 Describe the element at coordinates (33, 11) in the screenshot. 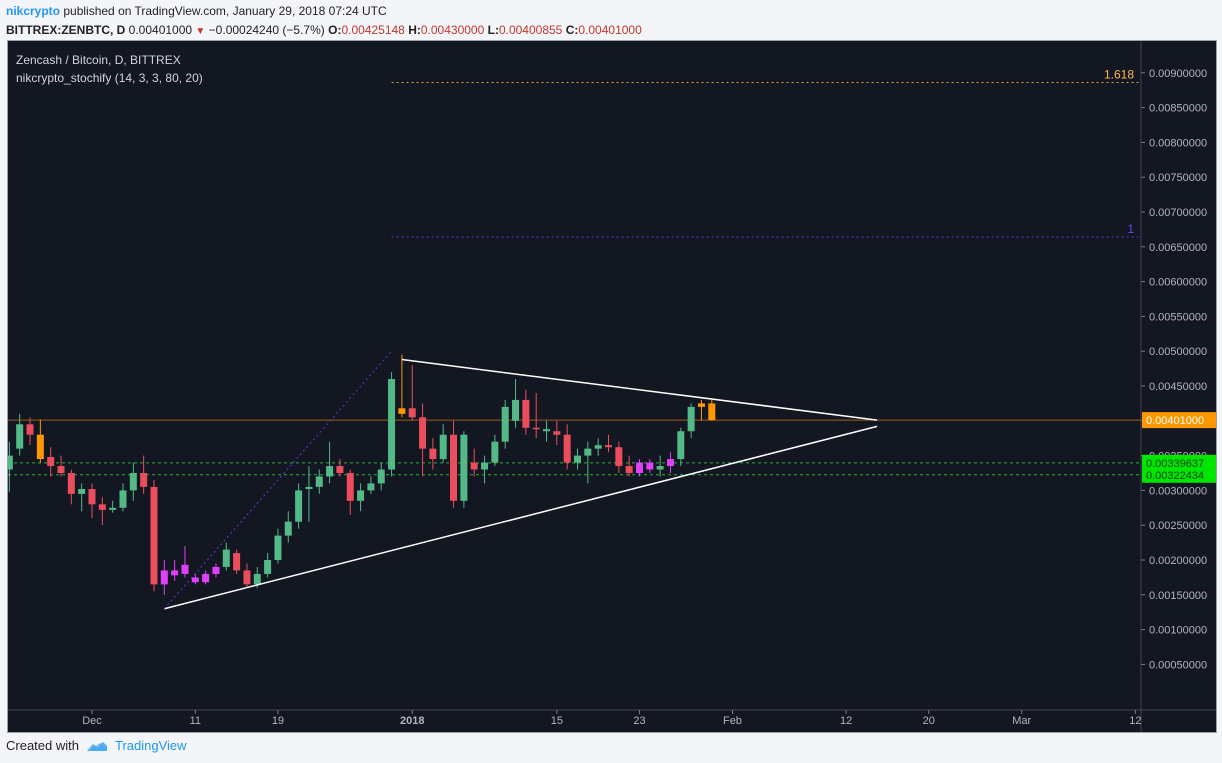

I see `author-link: nikcrypto` at that location.